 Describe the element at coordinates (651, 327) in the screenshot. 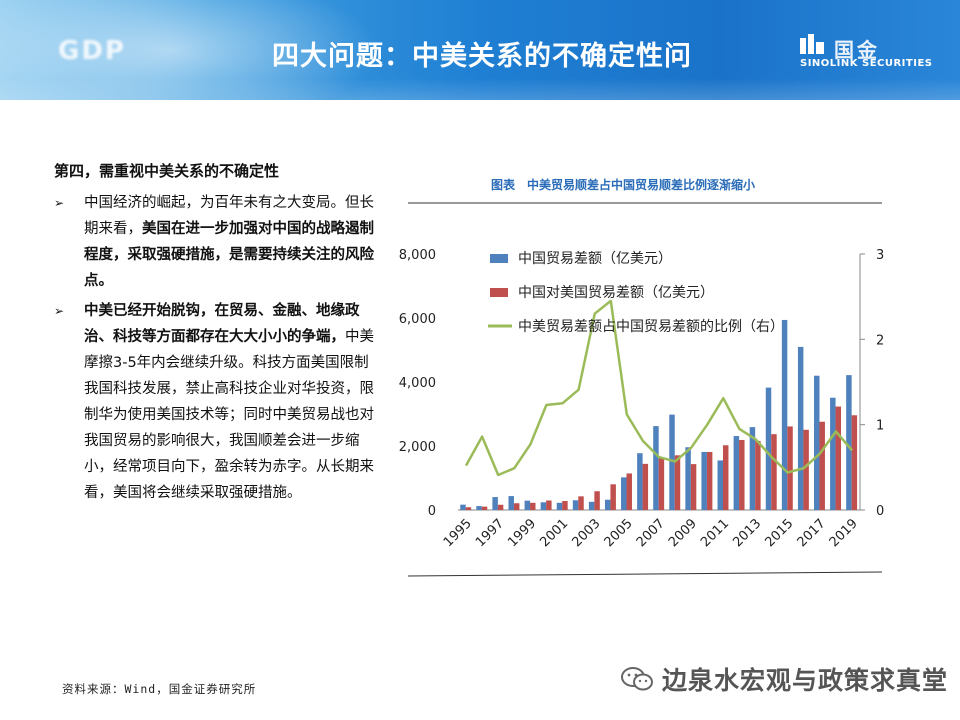

I see `legend-label: 中美贸易差额占中国贸易差额的比例（右）` at that location.